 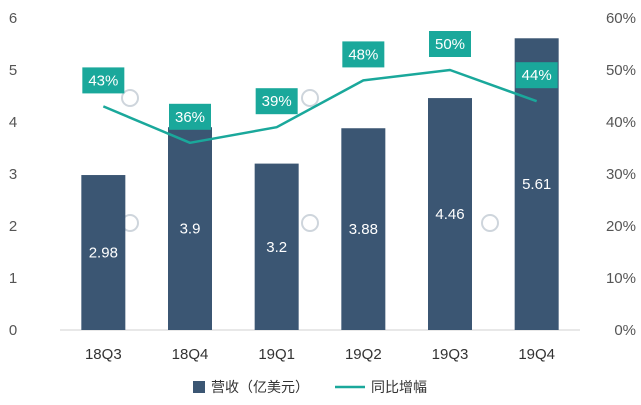 What do you see at coordinates (625, 330) in the screenshot?
I see `y2-tick-label: 0%` at bounding box center [625, 330].